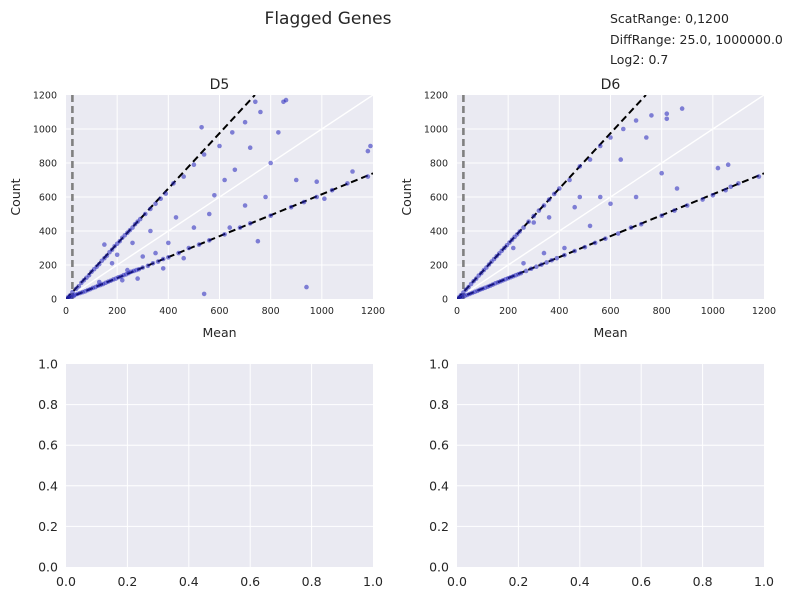 The height and width of the screenshot is (602, 797). I want to click on panel-2-xlabel: Mean, so click(610, 332).